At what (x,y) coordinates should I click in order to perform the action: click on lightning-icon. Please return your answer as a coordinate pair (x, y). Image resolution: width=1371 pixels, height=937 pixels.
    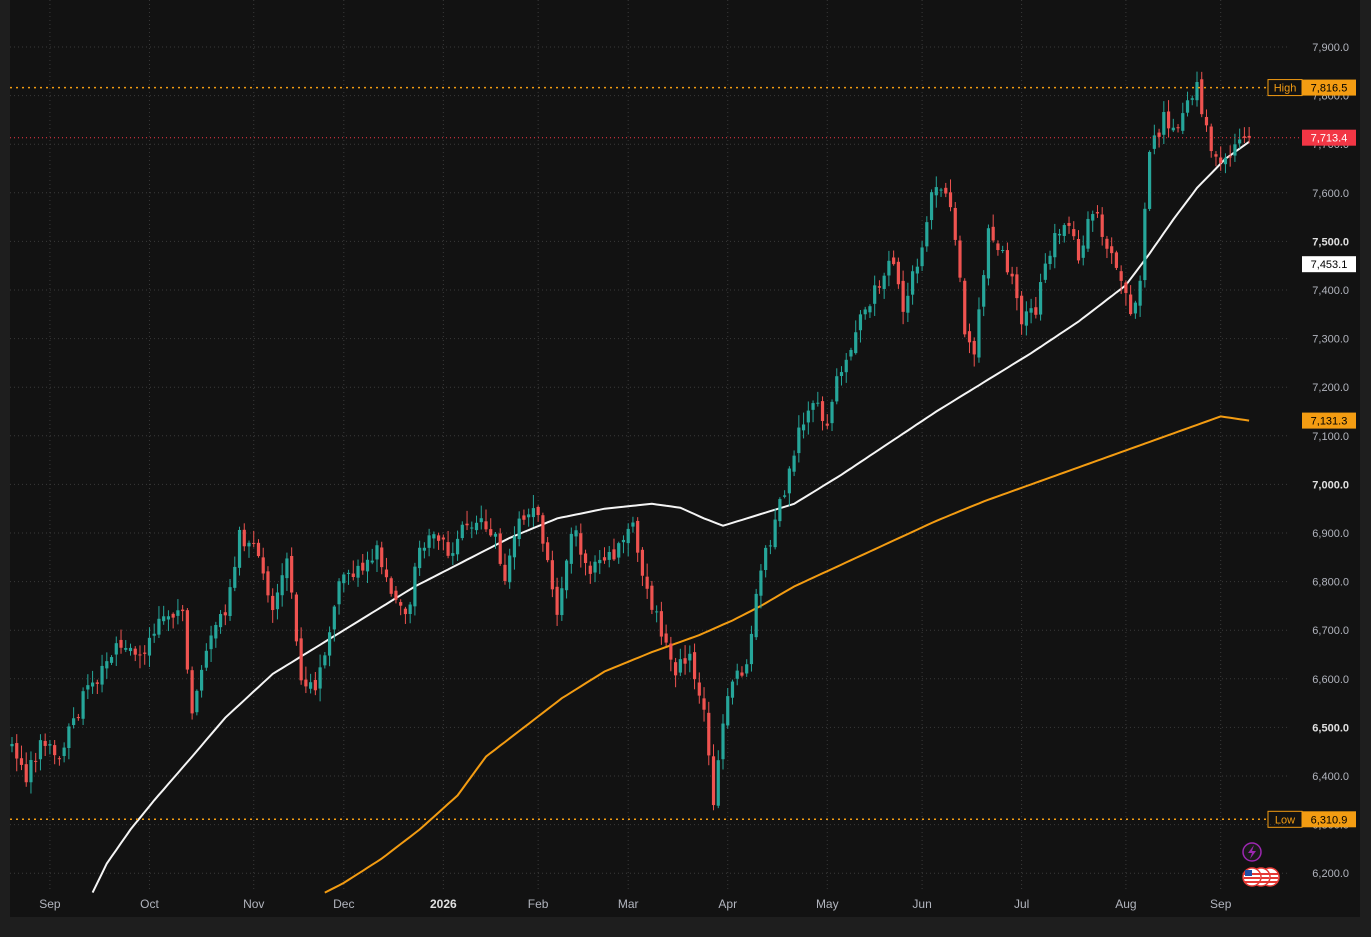
    Looking at the image, I should click on (1252, 852).